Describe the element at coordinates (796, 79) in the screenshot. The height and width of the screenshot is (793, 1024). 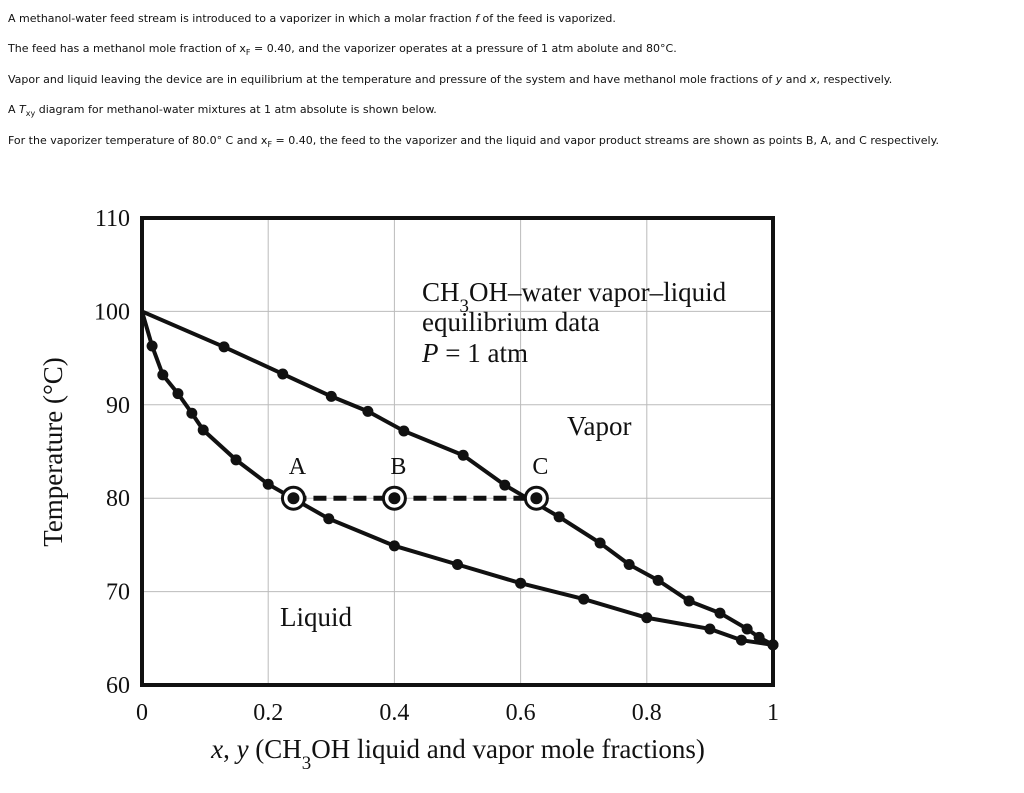
I see `text-run: and` at that location.